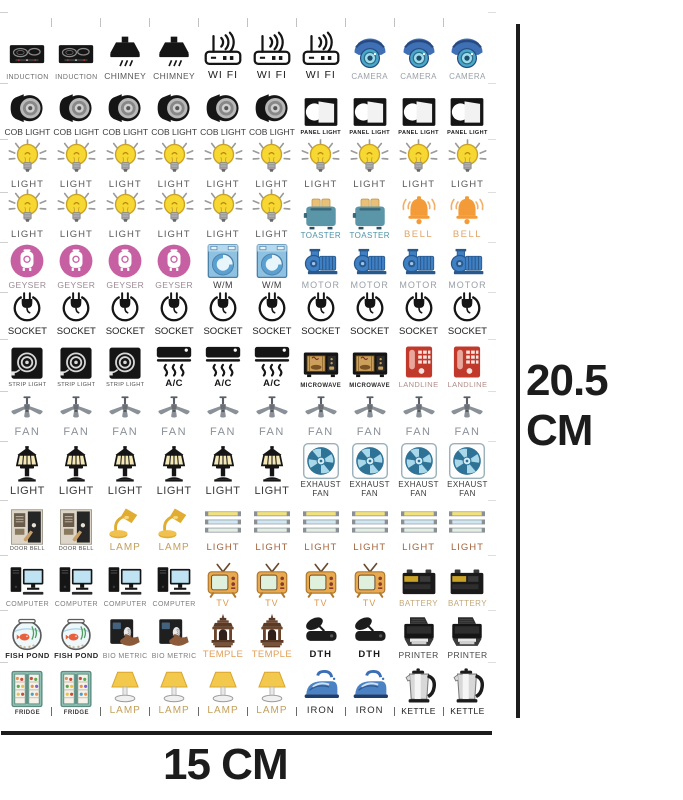 The height and width of the screenshot is (800, 683). I want to click on sticker-label: WI FI, so click(320, 74).